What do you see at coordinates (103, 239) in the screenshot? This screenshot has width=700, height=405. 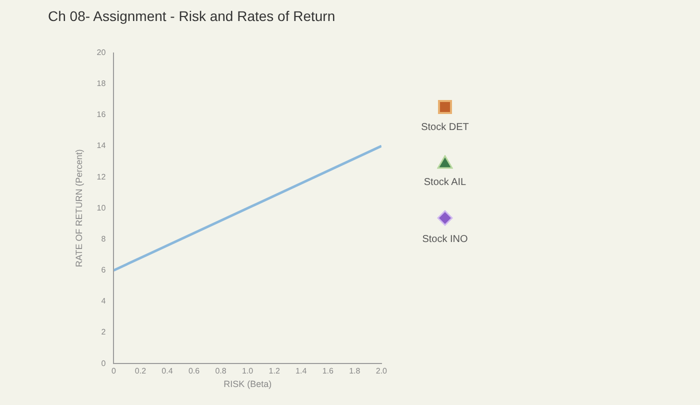 I see `y-tick-label: 8` at bounding box center [103, 239].